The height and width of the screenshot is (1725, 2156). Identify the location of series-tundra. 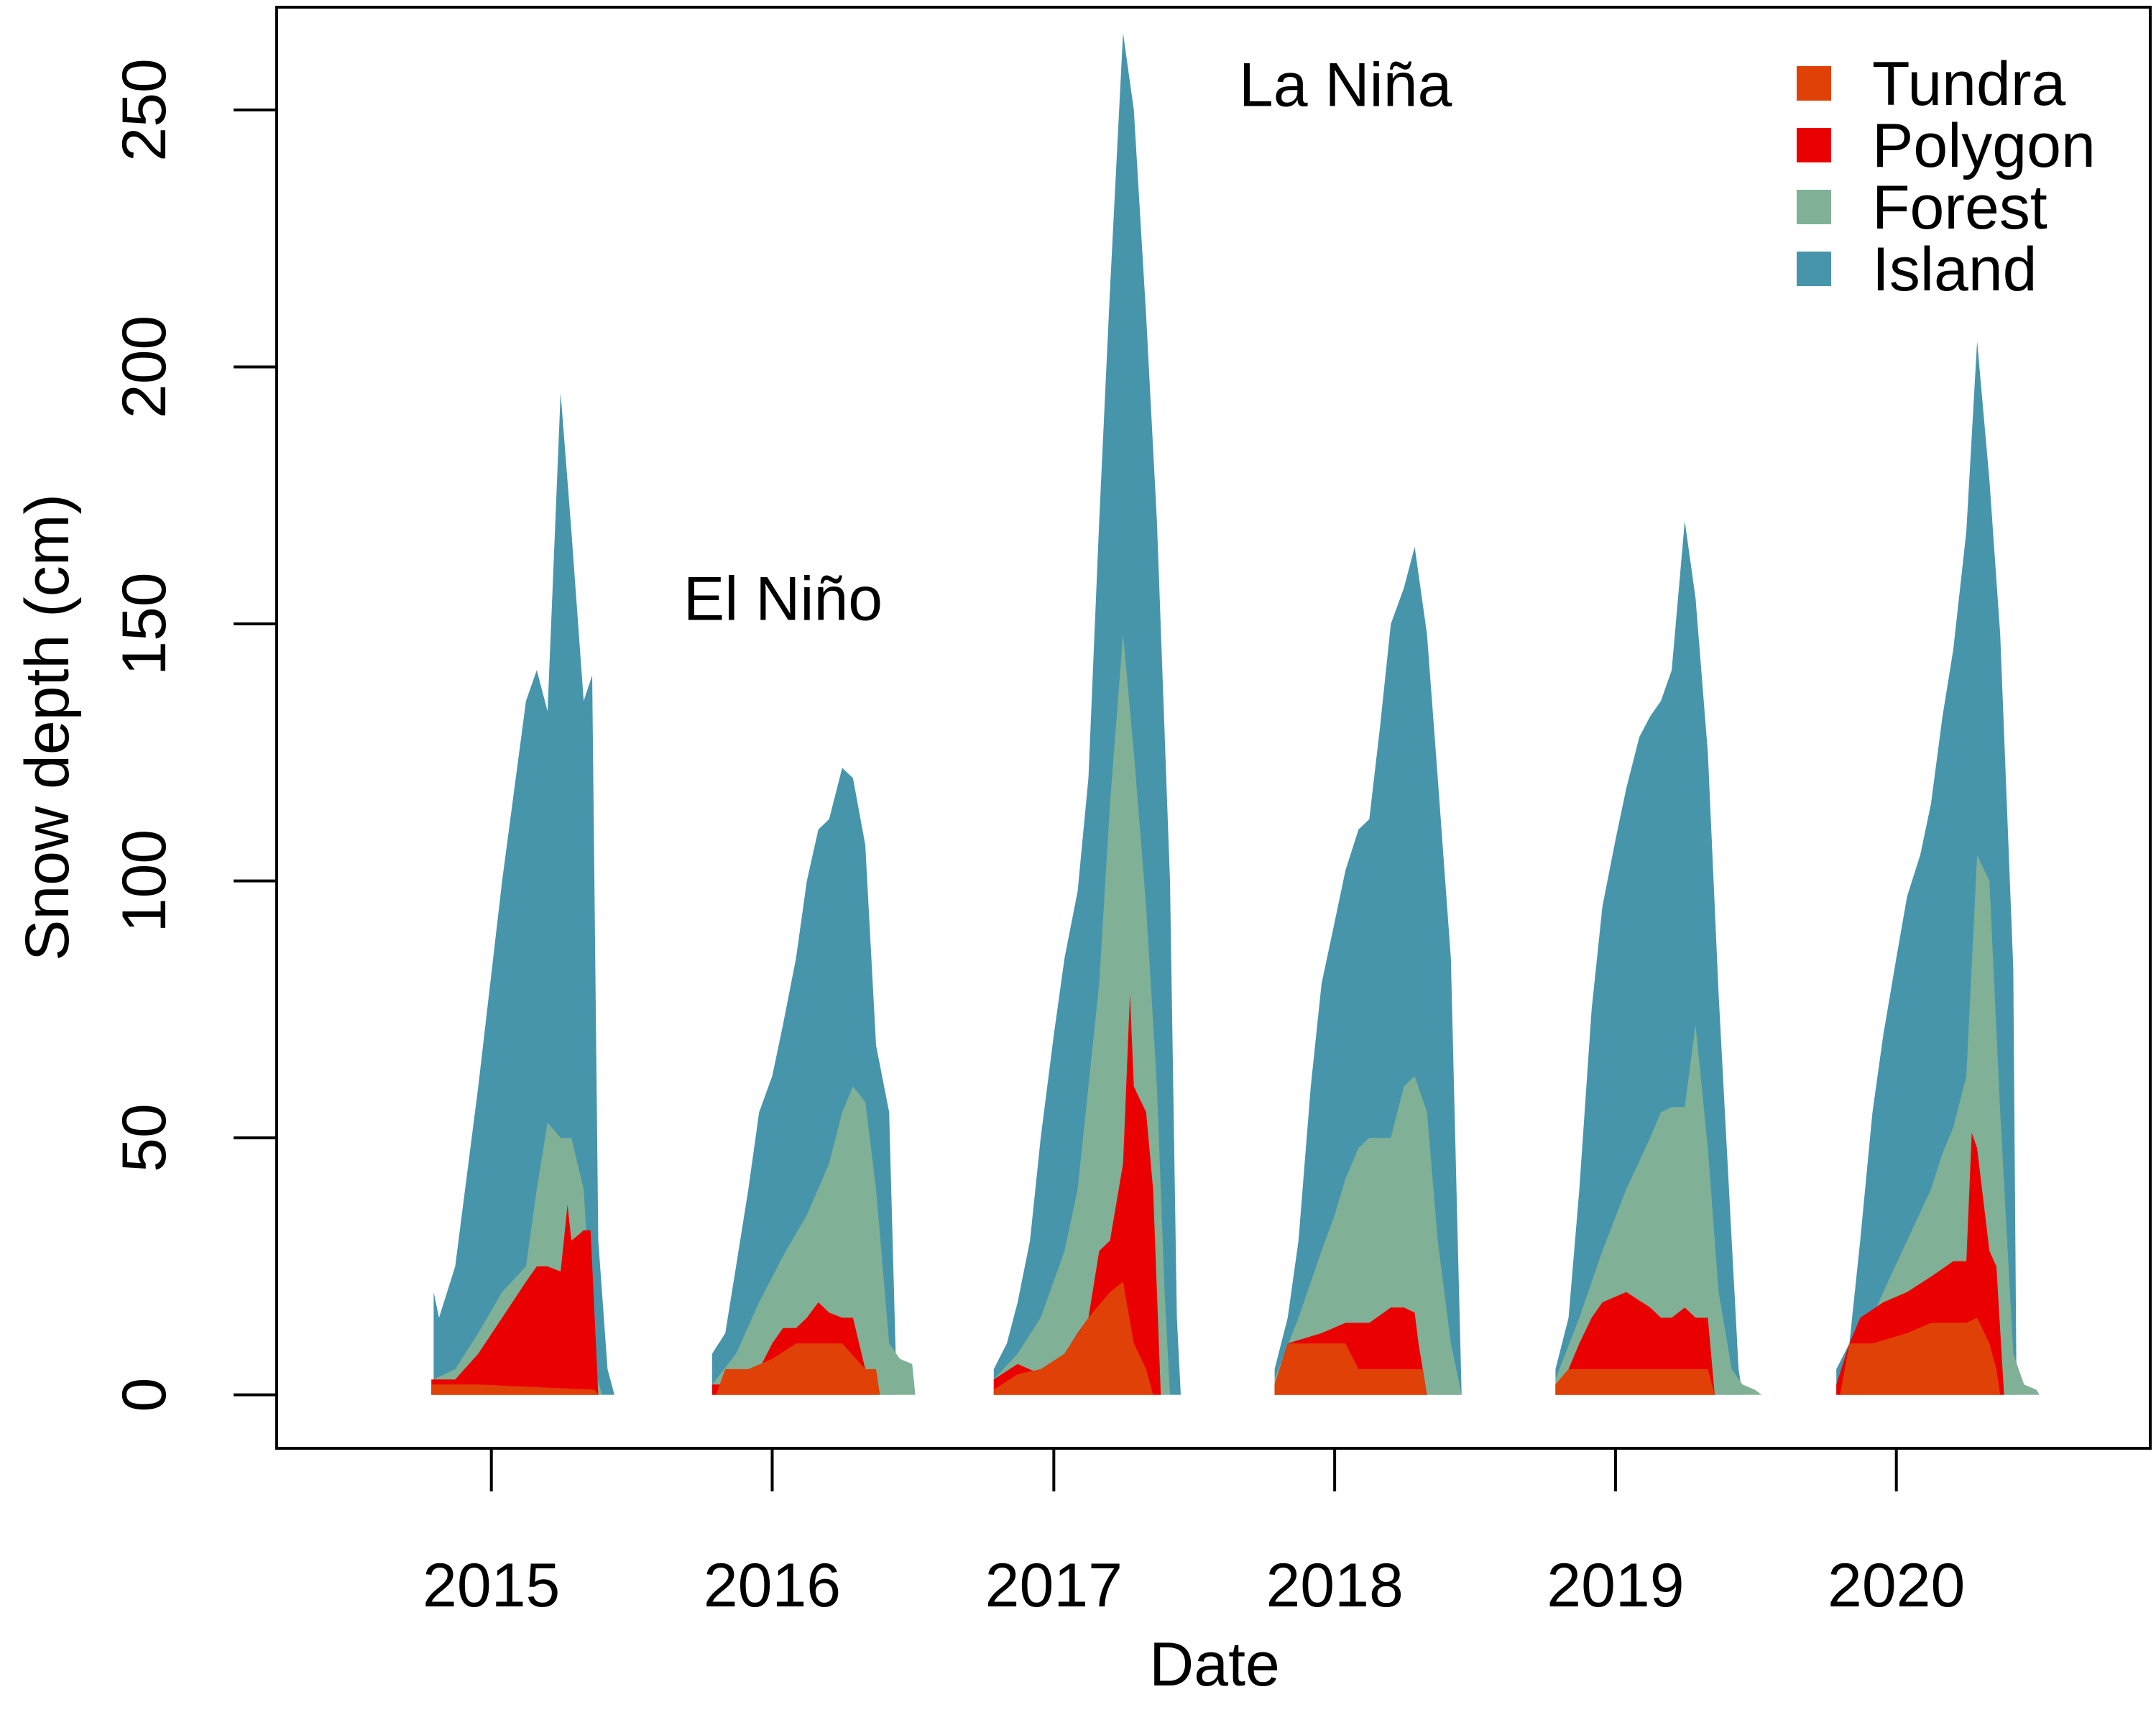
(1216, 1338).